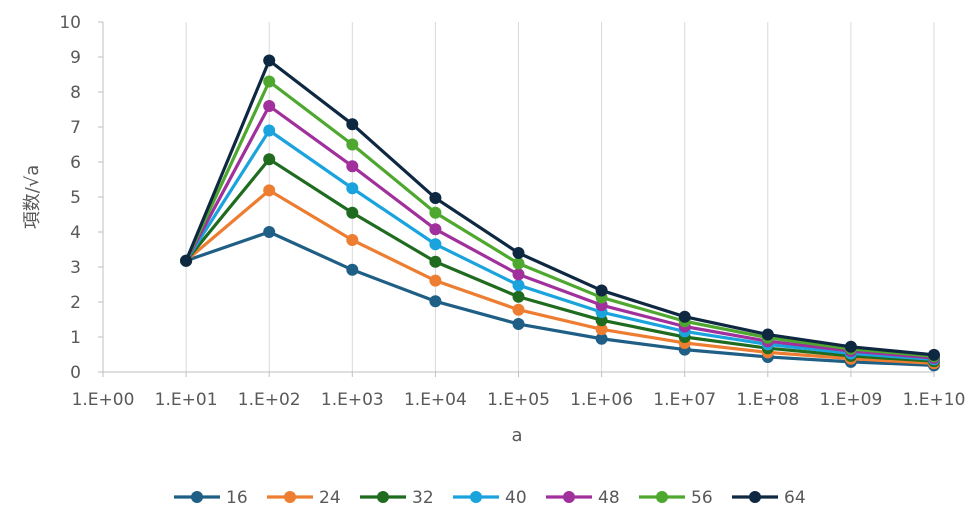 Image resolution: width=969 pixels, height=531 pixels. Describe the element at coordinates (32, 197) in the screenshot. I see `y-axis-title: 項数/√a` at that location.